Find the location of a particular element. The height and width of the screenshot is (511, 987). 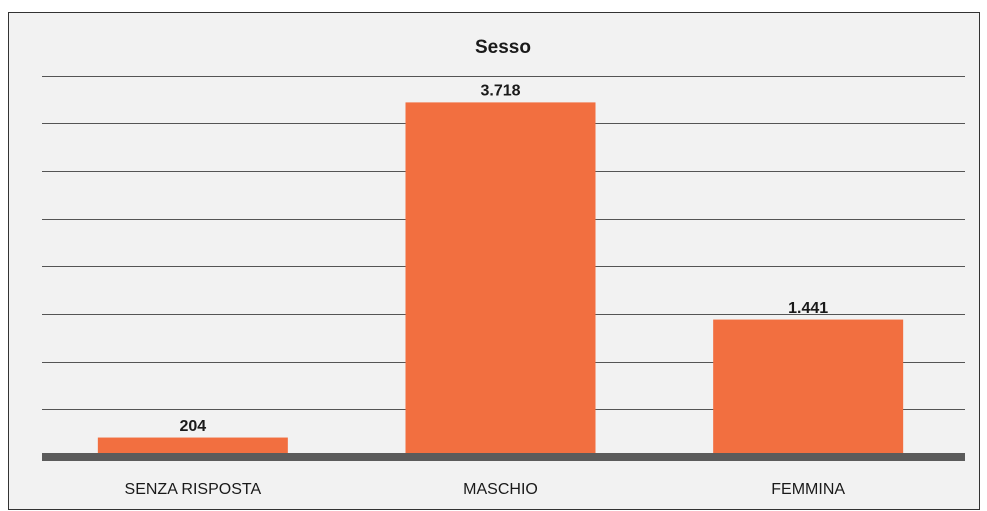

chart-title: Sesso is located at coordinates (503, 47).